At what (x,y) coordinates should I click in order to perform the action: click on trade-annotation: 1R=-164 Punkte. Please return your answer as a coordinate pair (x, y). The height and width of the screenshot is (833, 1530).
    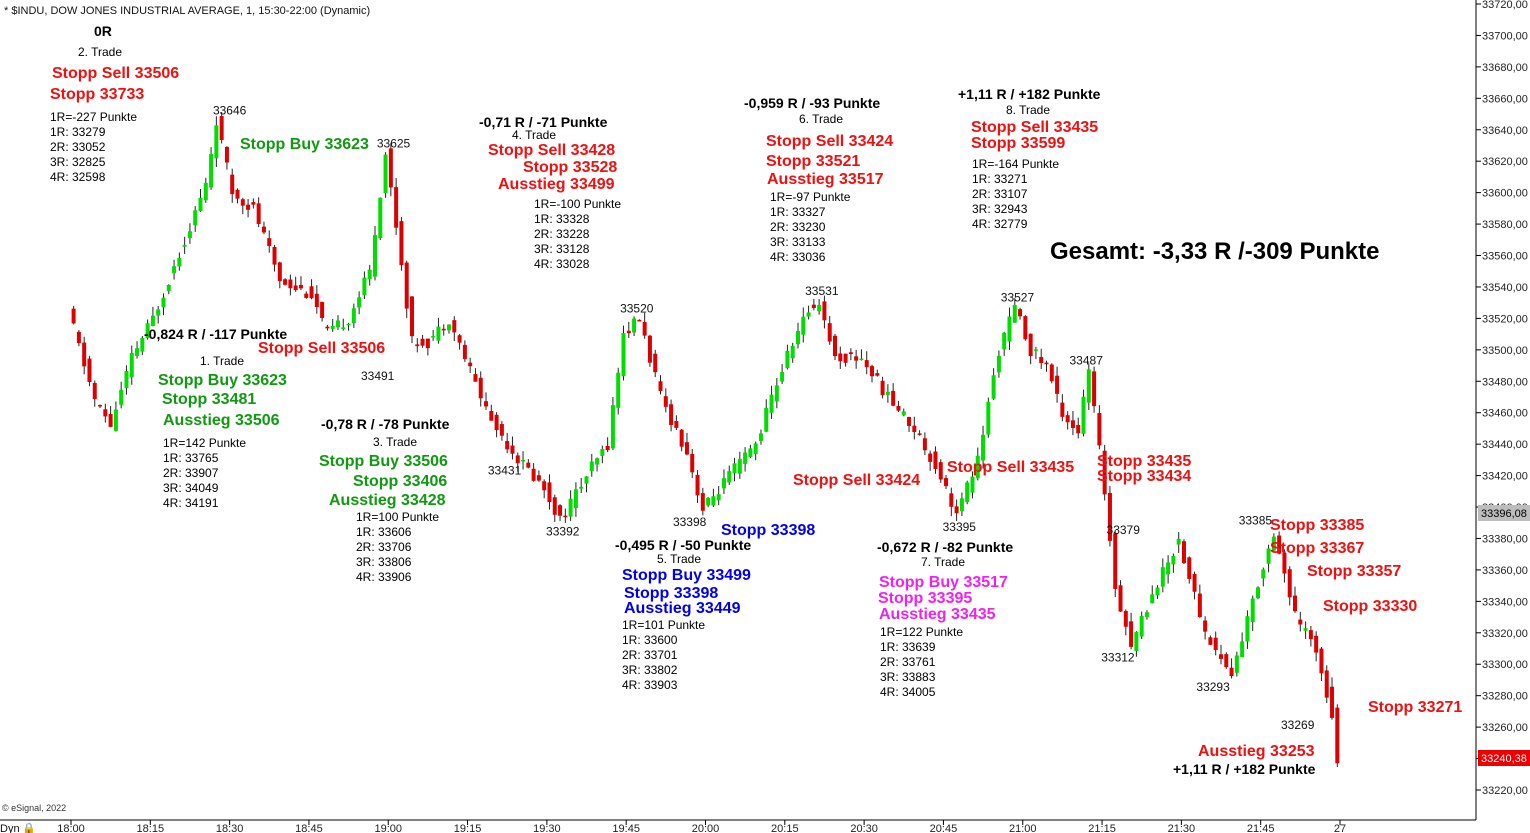
    Looking at the image, I should click on (1015, 164).